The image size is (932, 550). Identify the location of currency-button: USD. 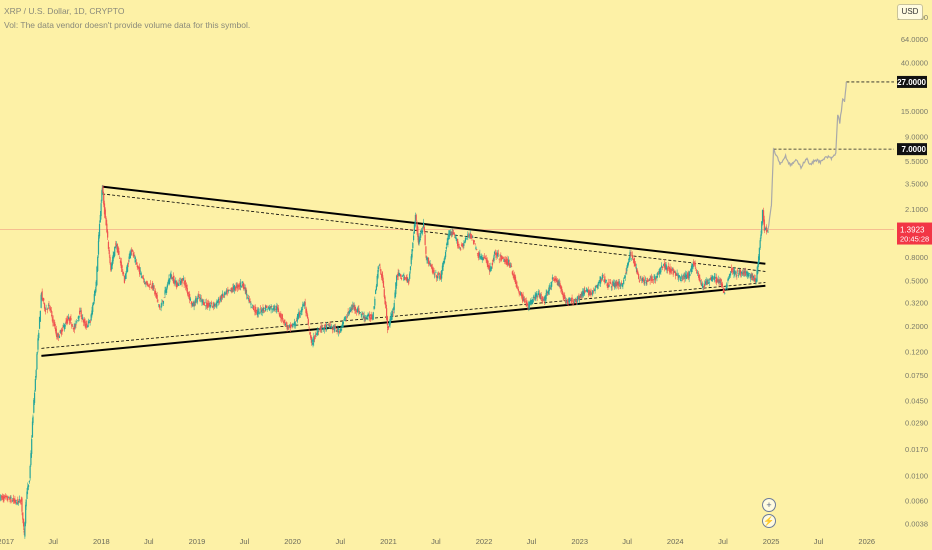
(910, 12).